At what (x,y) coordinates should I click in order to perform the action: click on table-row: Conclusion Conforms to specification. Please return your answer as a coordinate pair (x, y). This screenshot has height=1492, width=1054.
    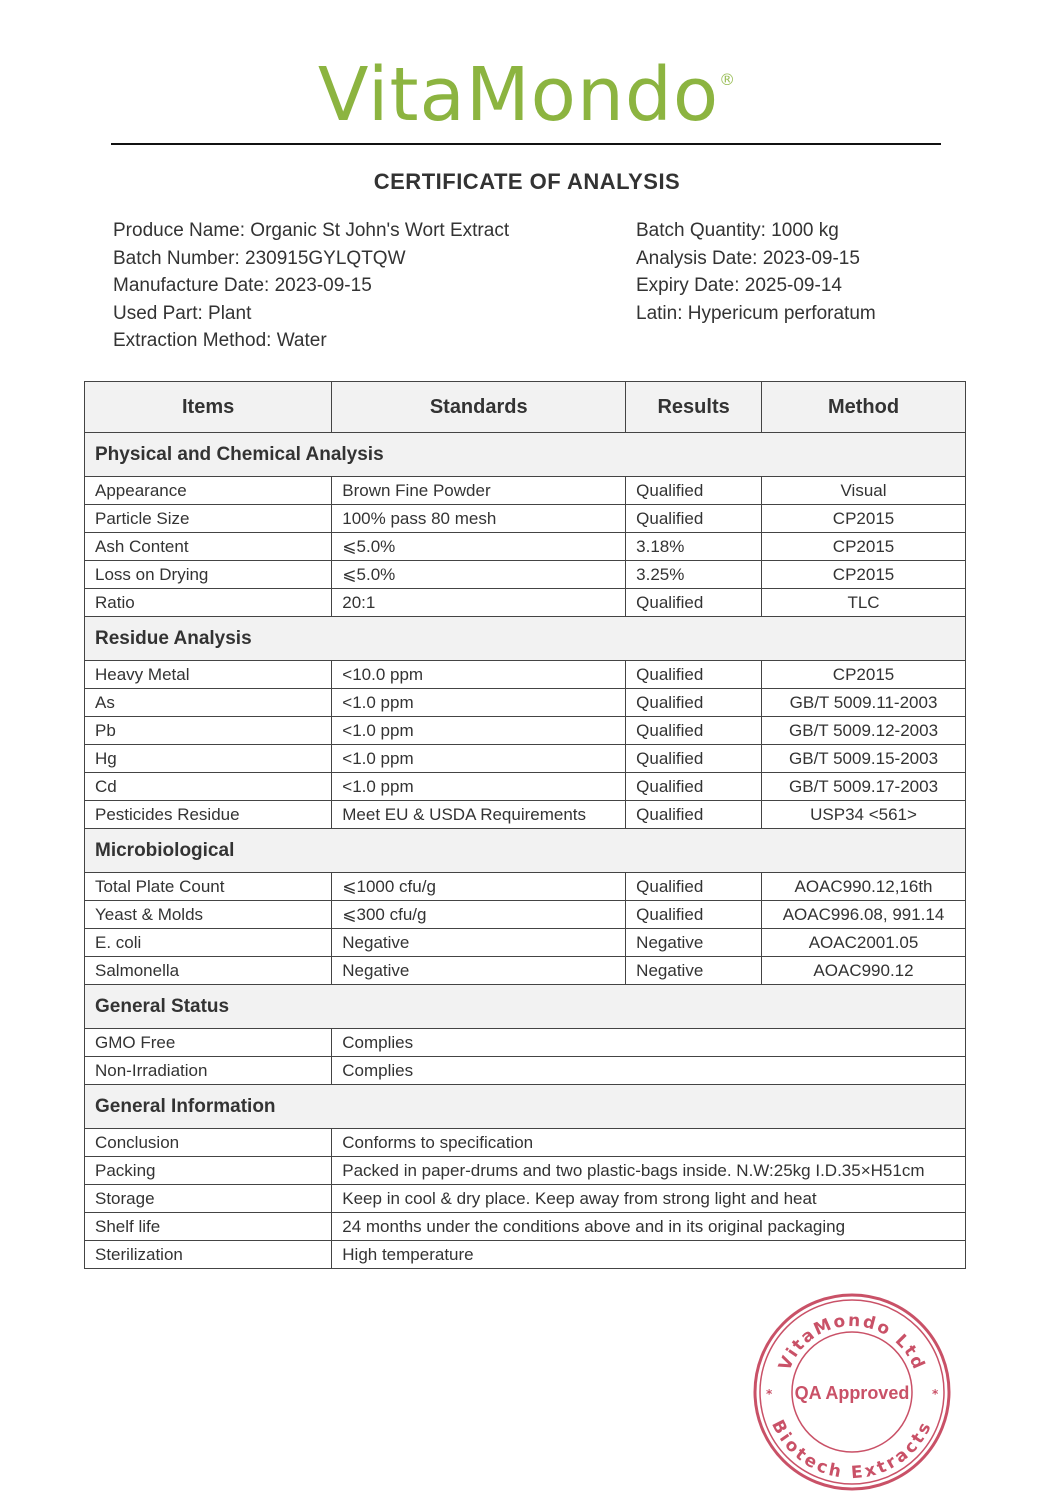
    Looking at the image, I should click on (524, 1142).